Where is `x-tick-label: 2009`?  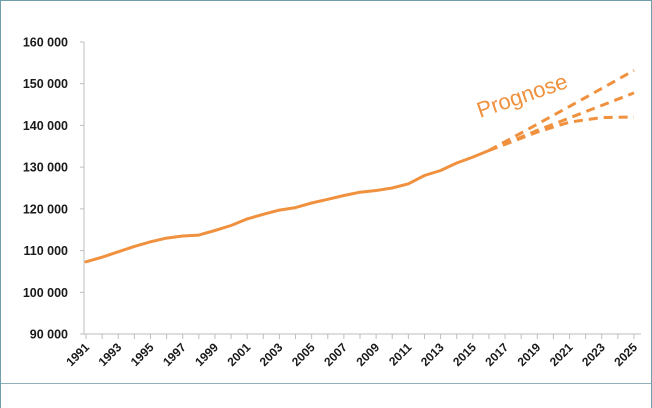
x-tick-label: 2009 is located at coordinates (367, 354).